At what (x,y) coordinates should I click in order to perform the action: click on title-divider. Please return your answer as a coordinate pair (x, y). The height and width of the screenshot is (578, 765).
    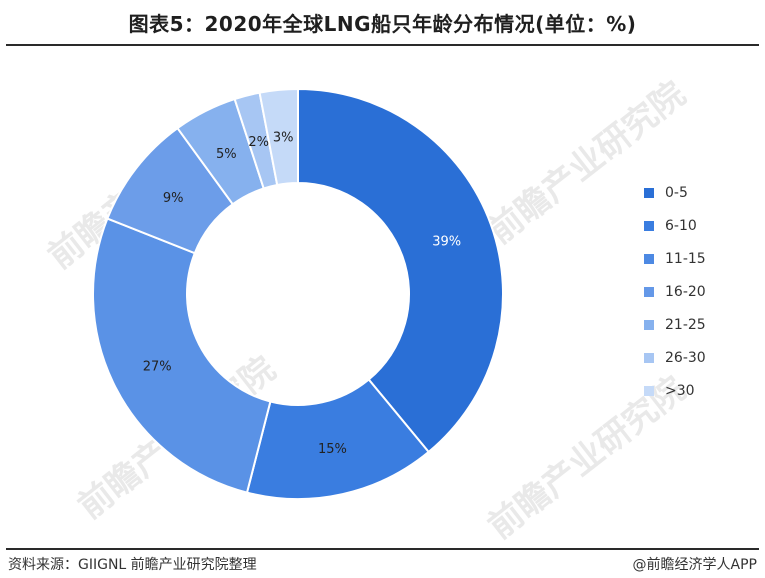
    Looking at the image, I should click on (382, 45).